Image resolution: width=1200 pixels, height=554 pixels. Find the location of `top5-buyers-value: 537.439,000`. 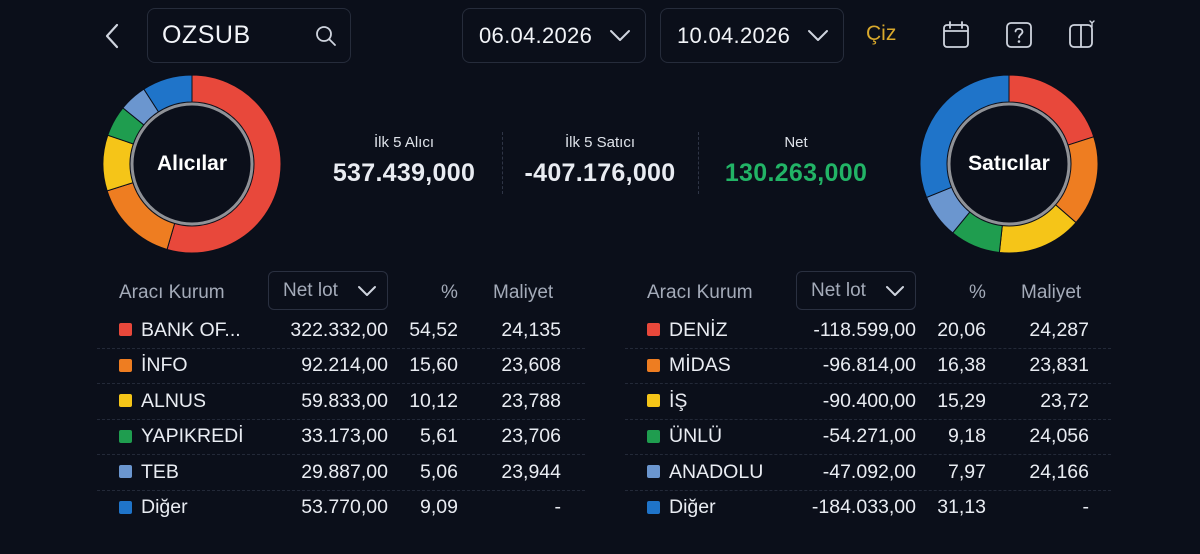

top5-buyers-value: 537.439,000 is located at coordinates (404, 173).